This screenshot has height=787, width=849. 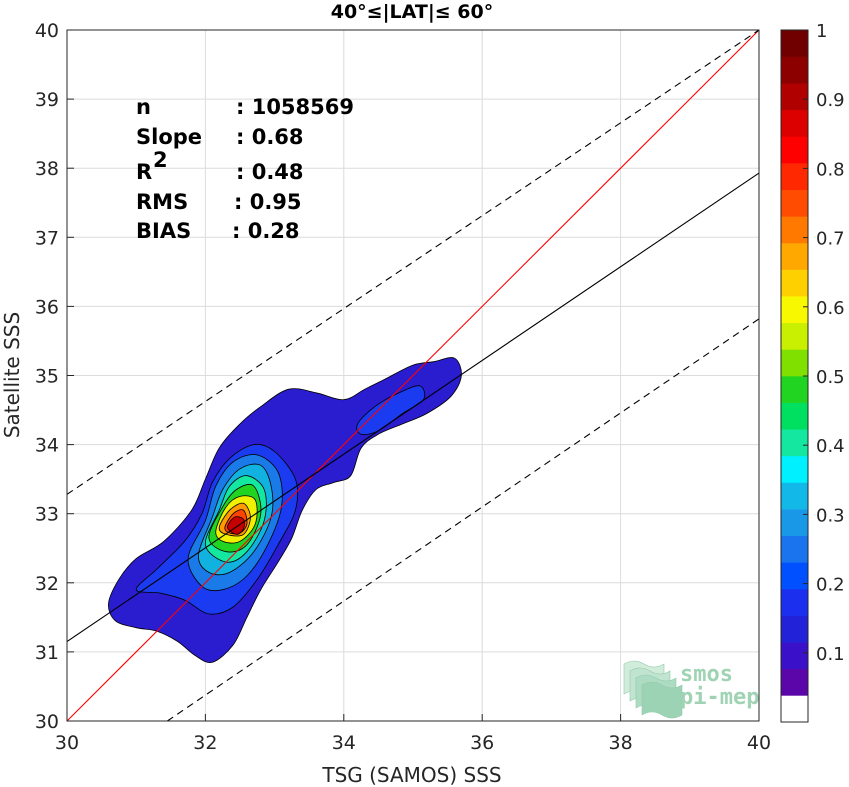 I want to click on x-axis-label: TSG (SAMOS) SSS, so click(x=411, y=775).